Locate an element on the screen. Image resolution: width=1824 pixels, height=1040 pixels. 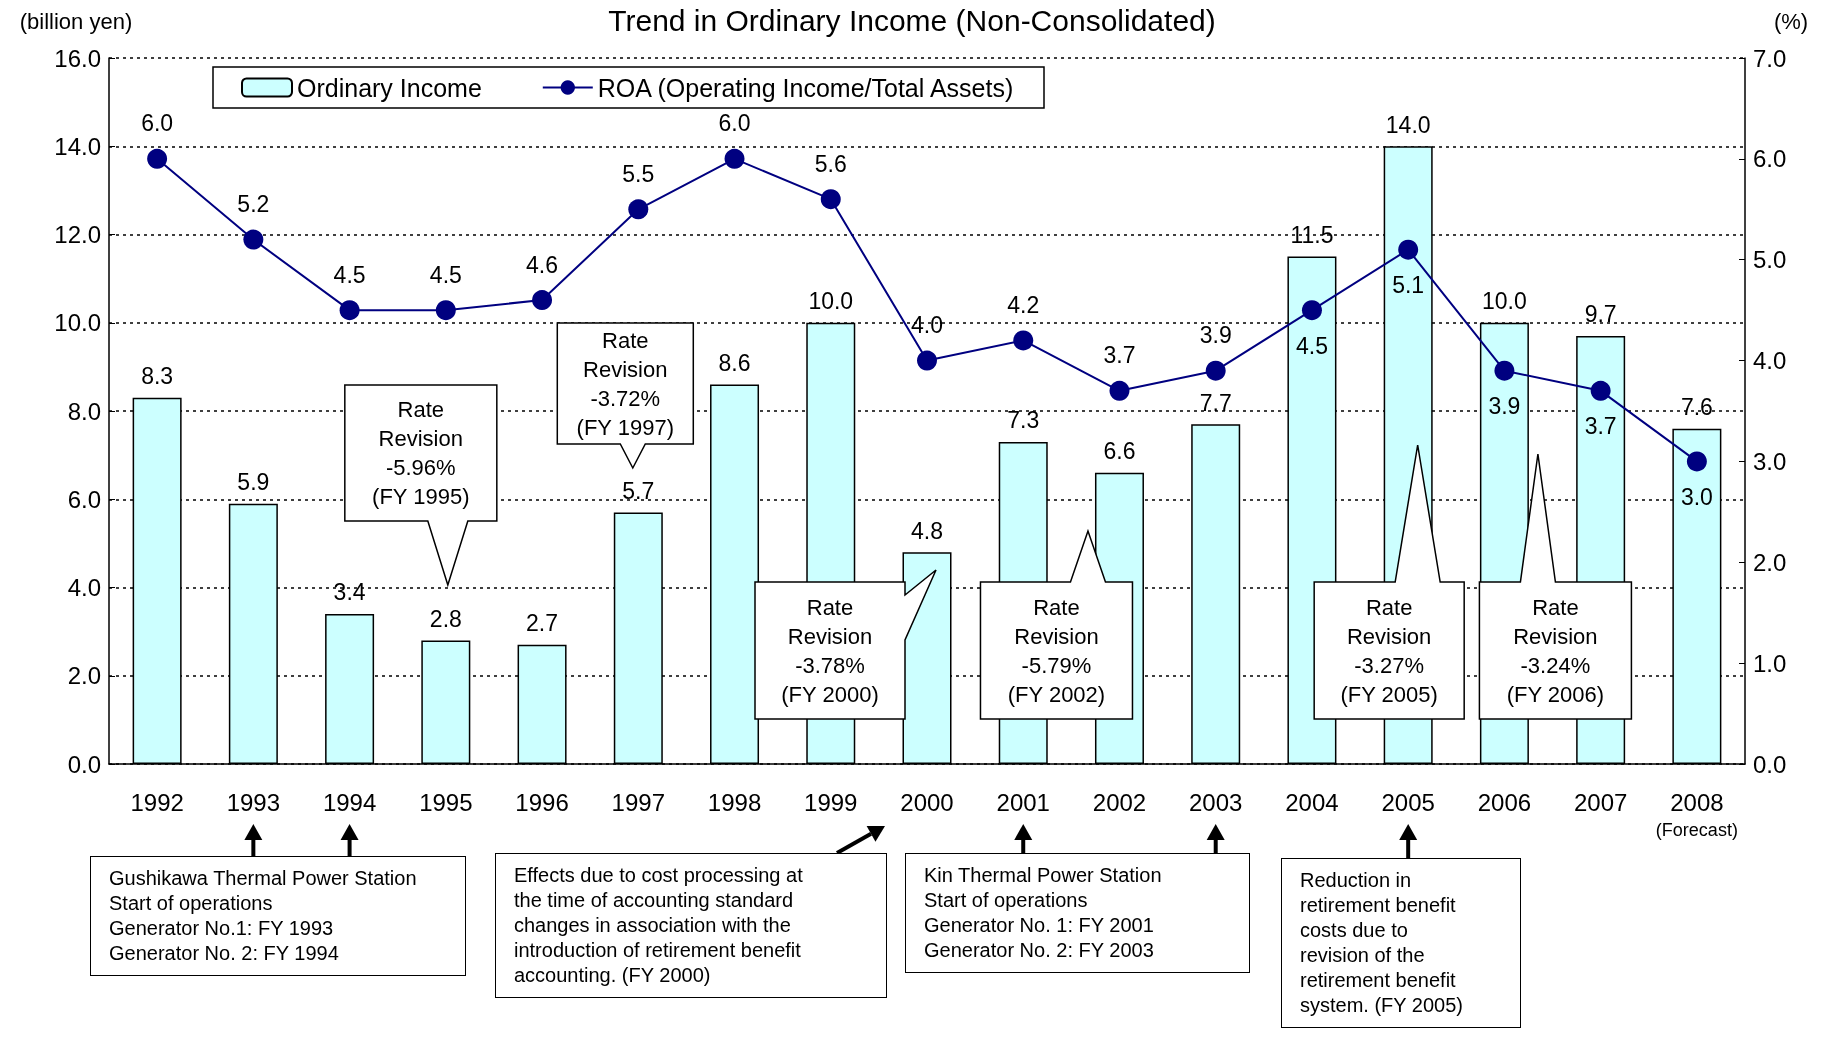
text: Gushikawa Thermal Power Station Start of operations Generator No.1: FY 1993 Generator No. 2: FY 1994 is located at coordinates (278, 916).